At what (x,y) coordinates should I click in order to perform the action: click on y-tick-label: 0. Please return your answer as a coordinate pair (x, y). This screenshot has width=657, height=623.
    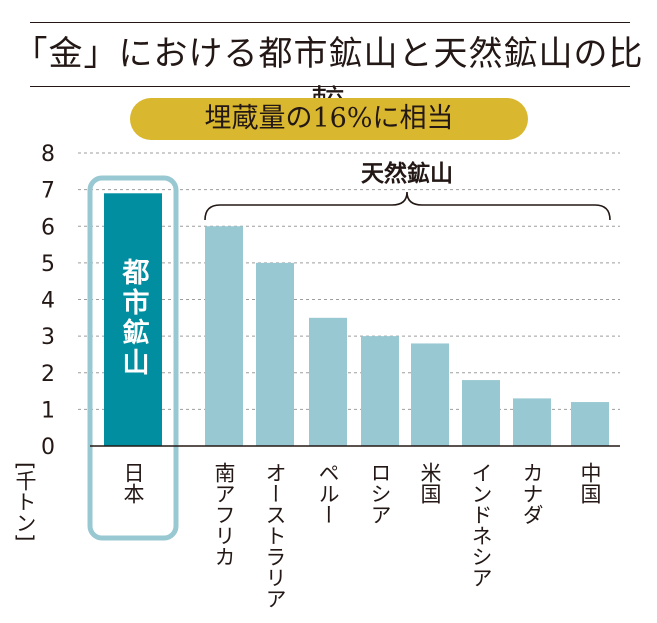
    Looking at the image, I should click on (48, 447).